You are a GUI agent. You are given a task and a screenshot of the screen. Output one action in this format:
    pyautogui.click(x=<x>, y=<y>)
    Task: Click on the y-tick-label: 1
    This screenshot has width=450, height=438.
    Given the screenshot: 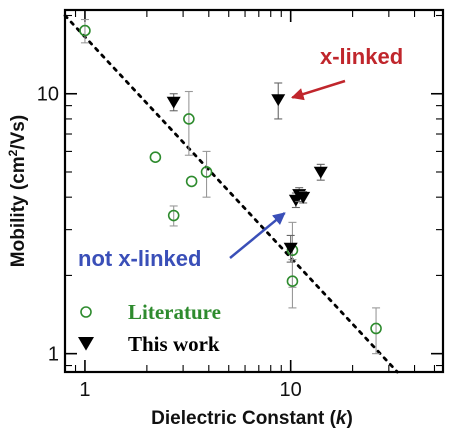 What is the action you would take?
    pyautogui.click(x=53, y=355)
    